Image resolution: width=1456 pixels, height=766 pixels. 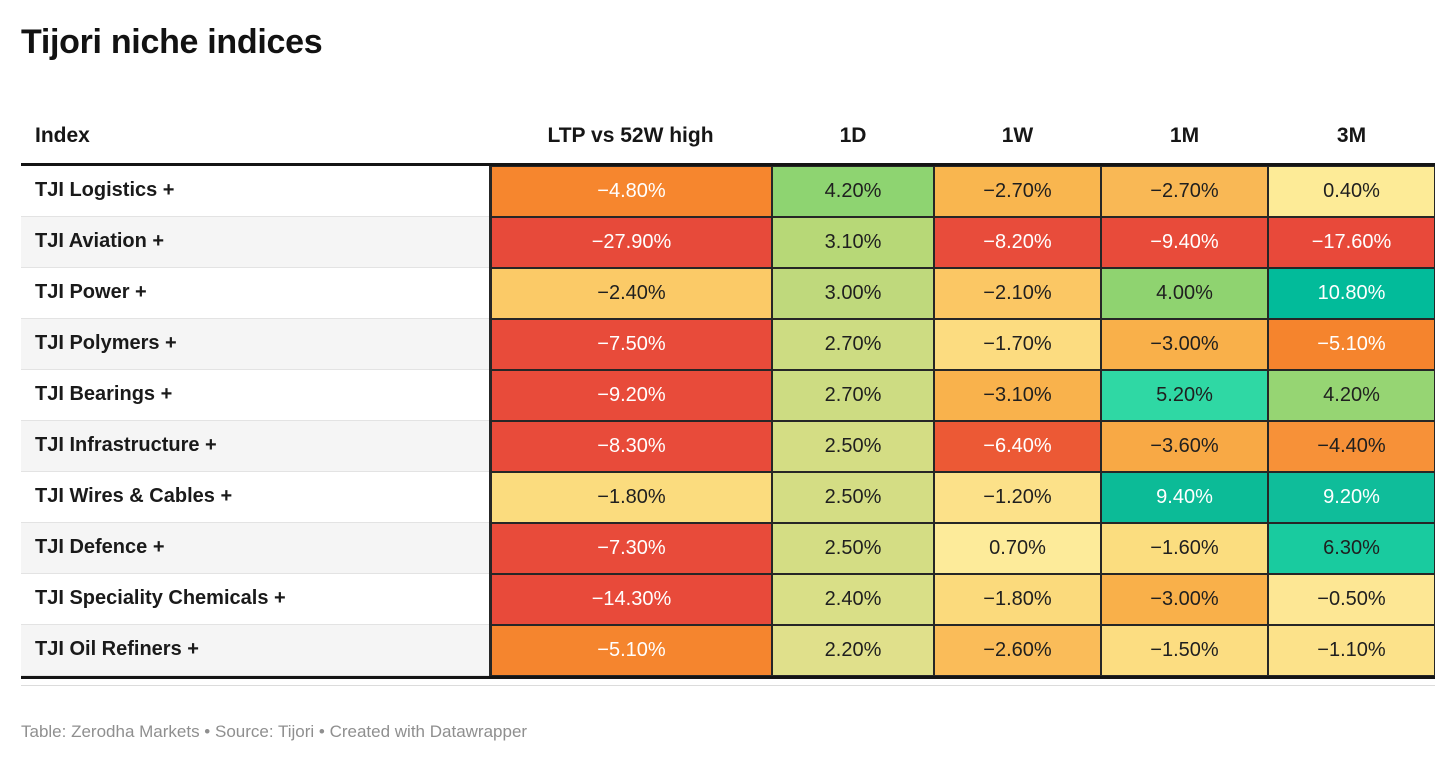 What do you see at coordinates (1184, 395) in the screenshot?
I see `value-cell: 5.20%` at bounding box center [1184, 395].